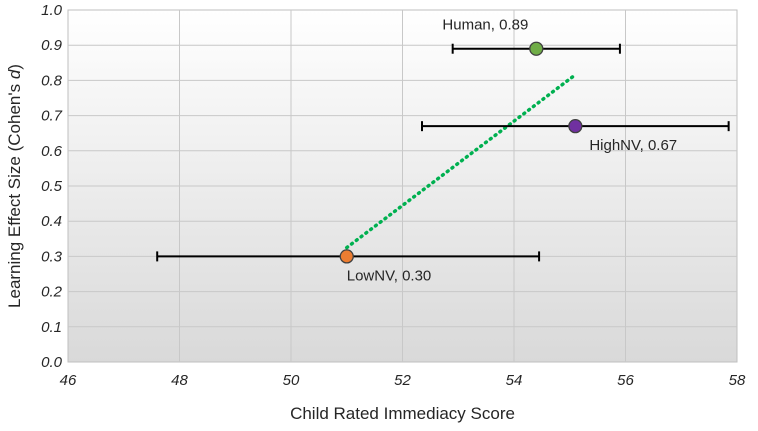  Describe the element at coordinates (52, 116) in the screenshot. I see `y-tick-label: 0.7` at that location.